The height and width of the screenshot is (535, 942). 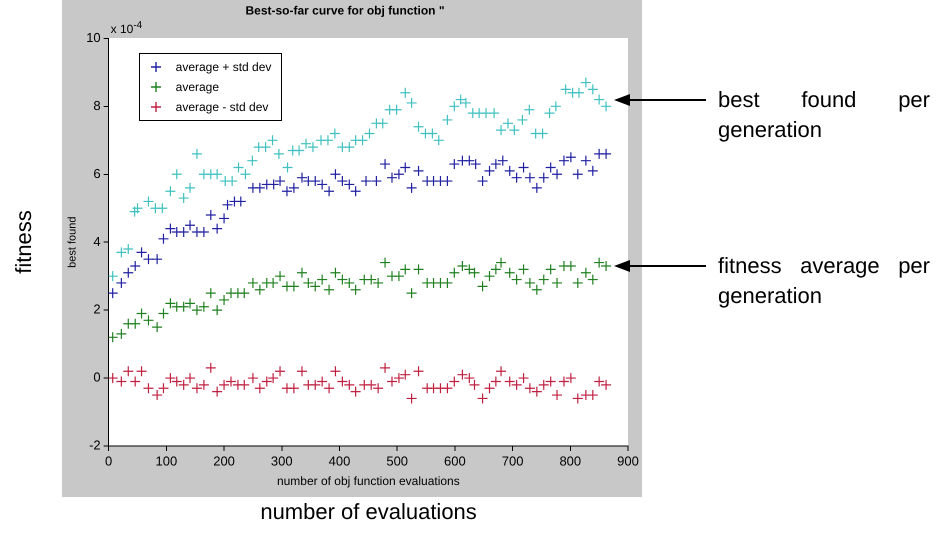 What do you see at coordinates (97, 105) in the screenshot?
I see `y-tick-label: 8` at bounding box center [97, 105].